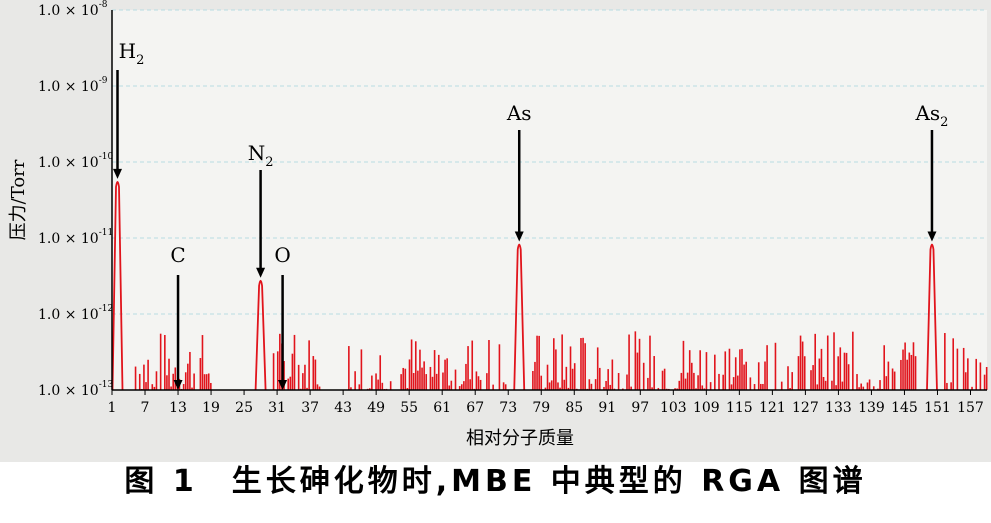  Describe the element at coordinates (673, 408) in the screenshot. I see `x-tick-label: 103` at that location.